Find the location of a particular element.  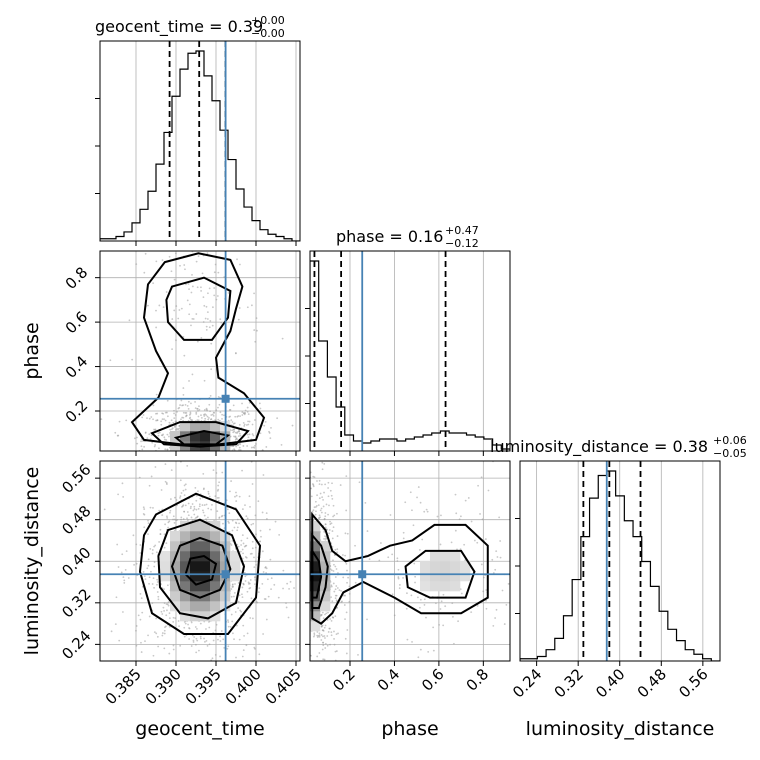

histogram-step-phase is located at coordinates (410, 355).